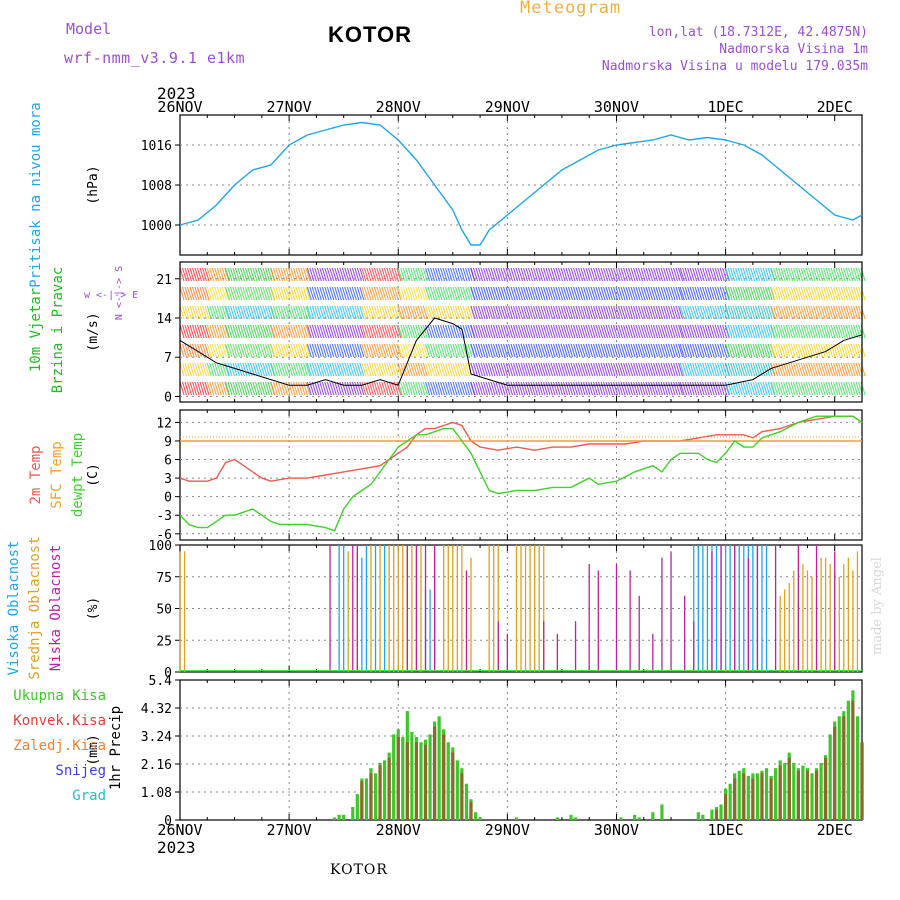 Image resolution: width=900 pixels, height=900 pixels. Describe the element at coordinates (36, 194) in the screenshot. I see `pressure-axis-title: Pritisak na nivou mora` at that location.